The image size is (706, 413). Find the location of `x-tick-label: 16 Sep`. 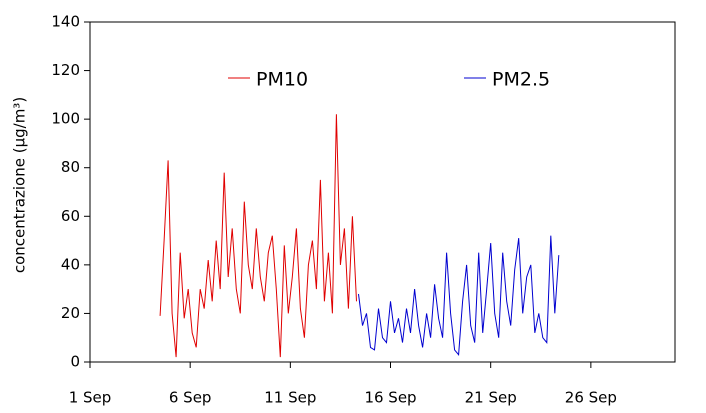

x-tick-label: 16 Sep is located at coordinates (390, 398).